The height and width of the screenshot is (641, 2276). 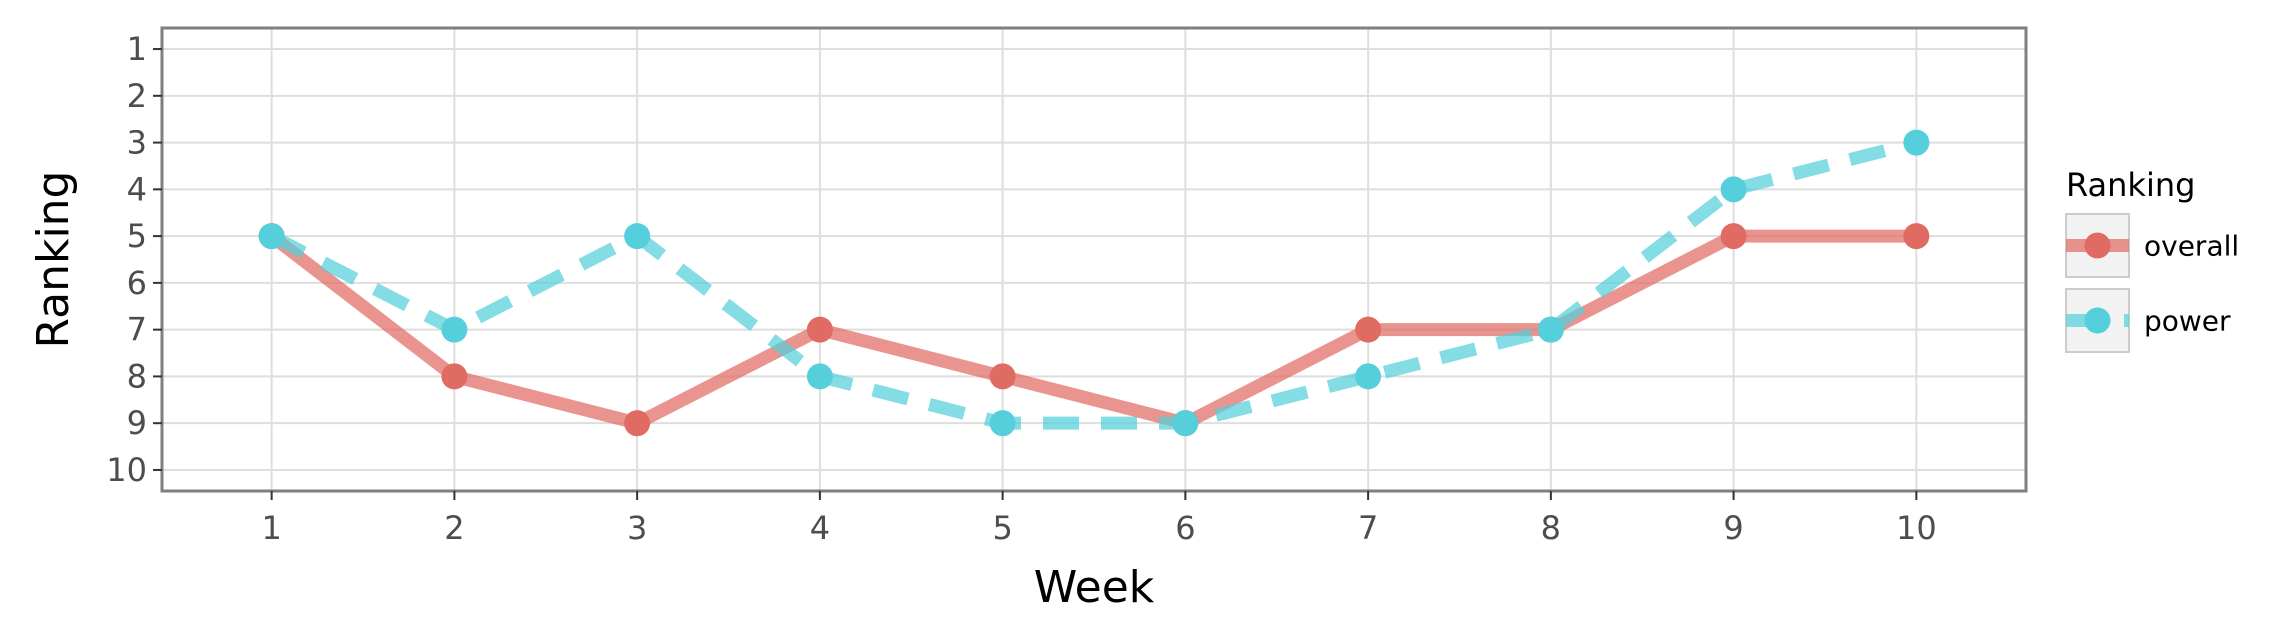 What do you see at coordinates (137, 330) in the screenshot?
I see `y-tick-label: 7` at bounding box center [137, 330].